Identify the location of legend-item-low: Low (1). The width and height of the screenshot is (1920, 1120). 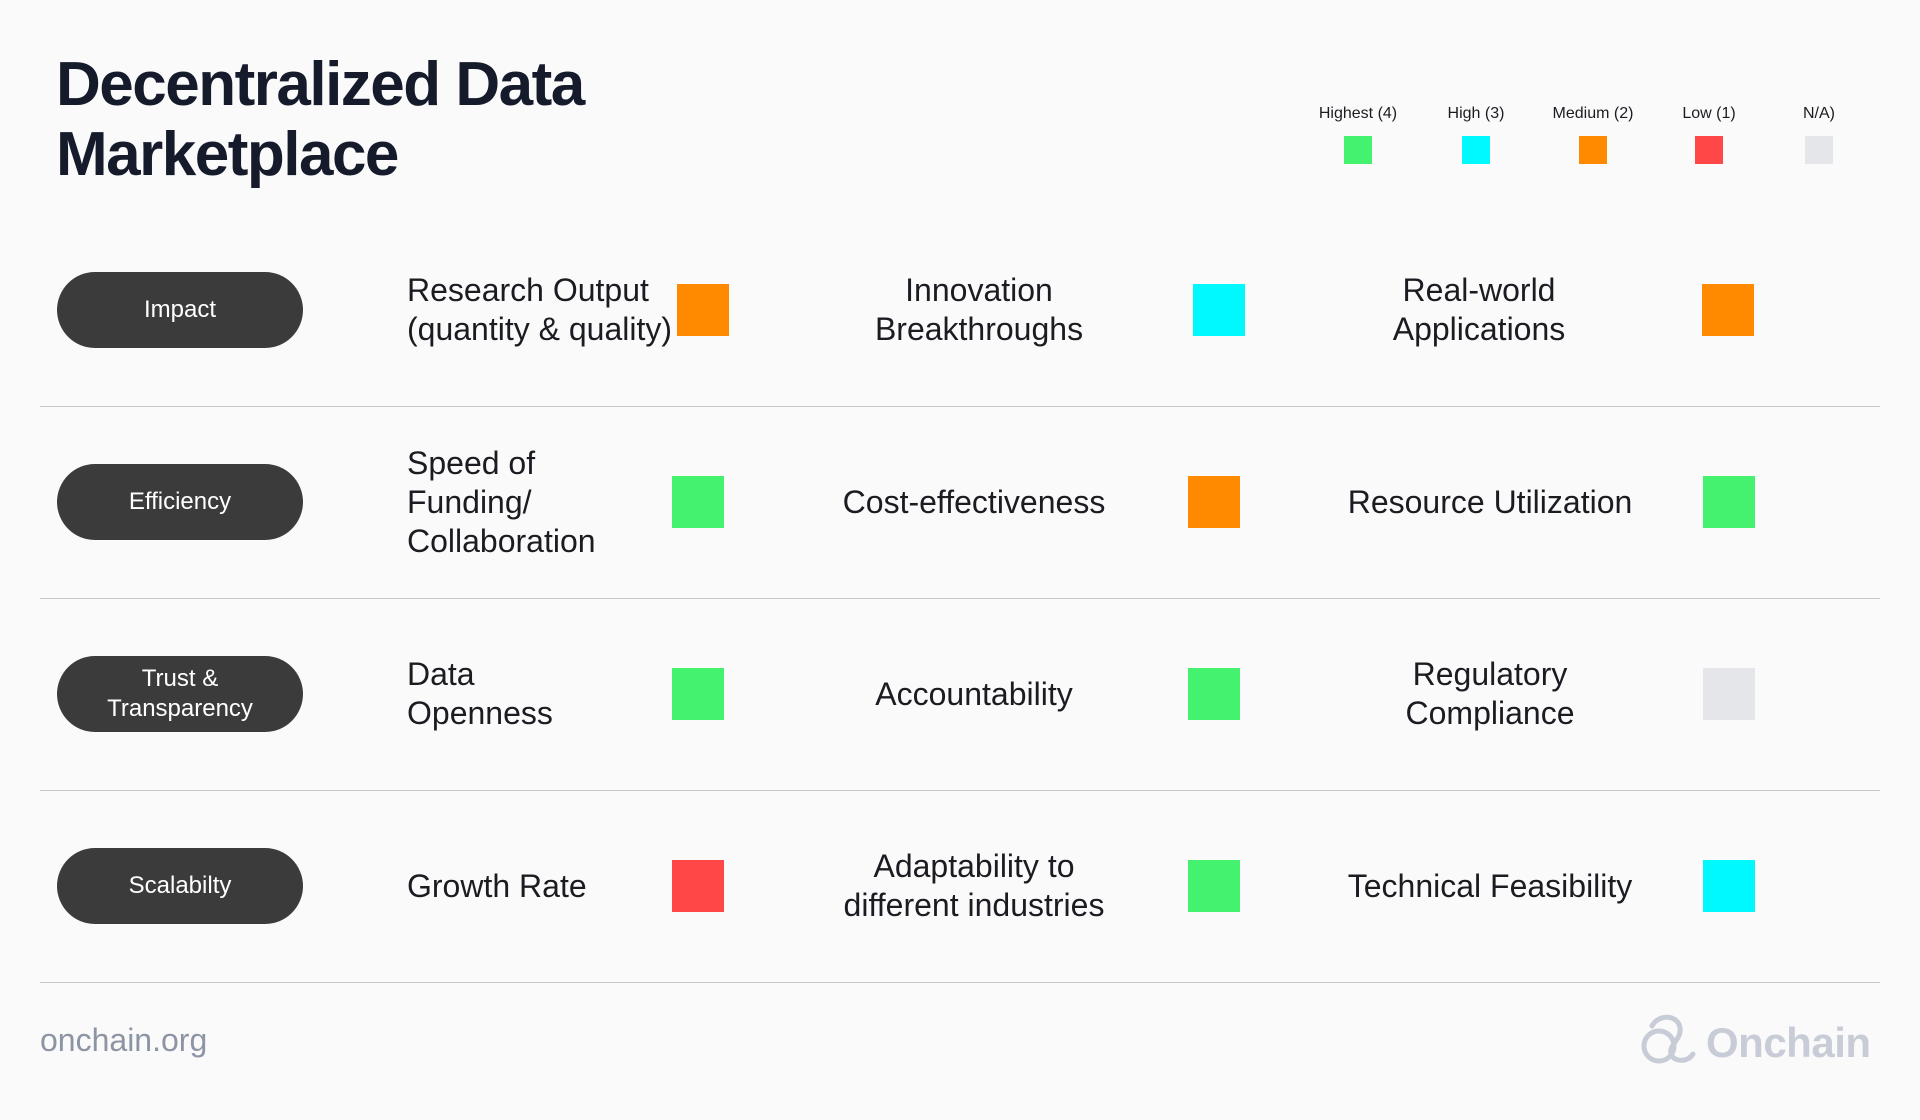
(1709, 134).